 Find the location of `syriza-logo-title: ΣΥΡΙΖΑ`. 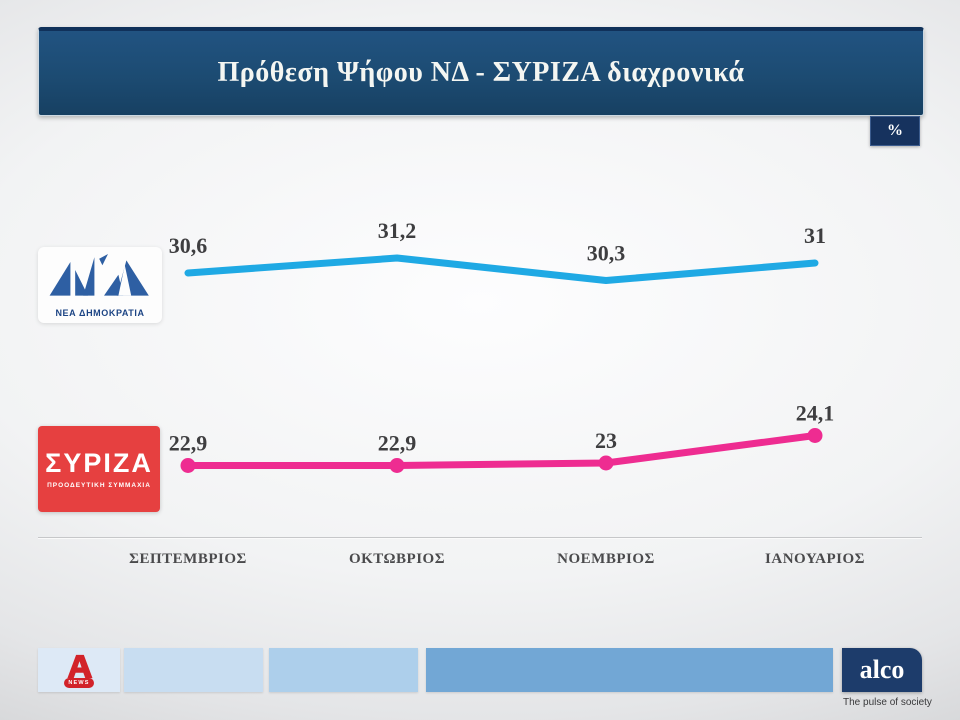

syriza-logo-title: ΣΥΡΙΖΑ is located at coordinates (99, 462).